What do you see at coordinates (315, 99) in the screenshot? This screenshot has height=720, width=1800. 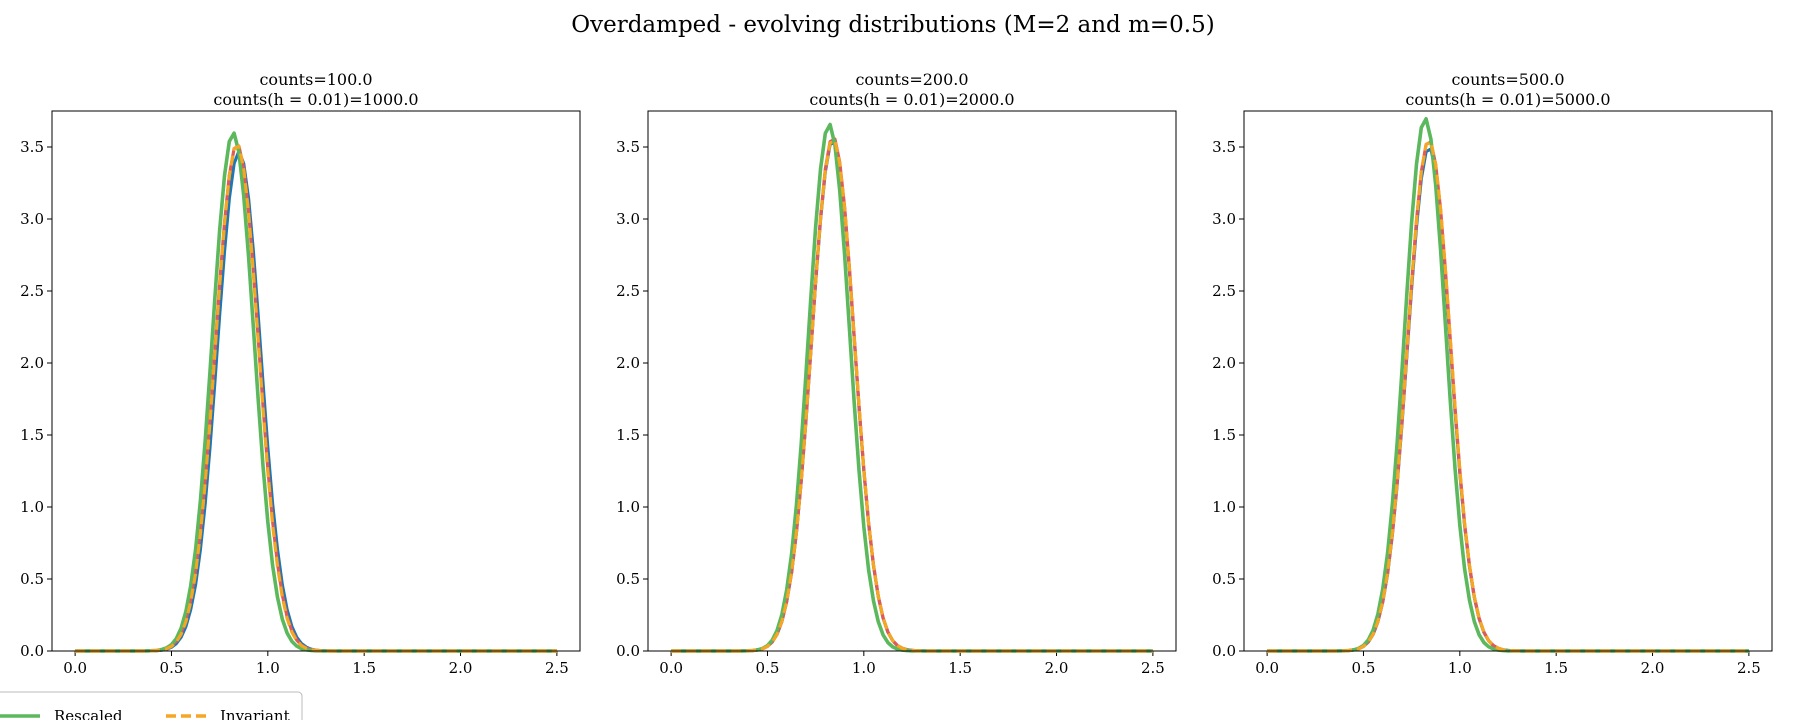 I see `subplot-title-line2: counts(h = 0.01)=1000.0` at bounding box center [315, 99].